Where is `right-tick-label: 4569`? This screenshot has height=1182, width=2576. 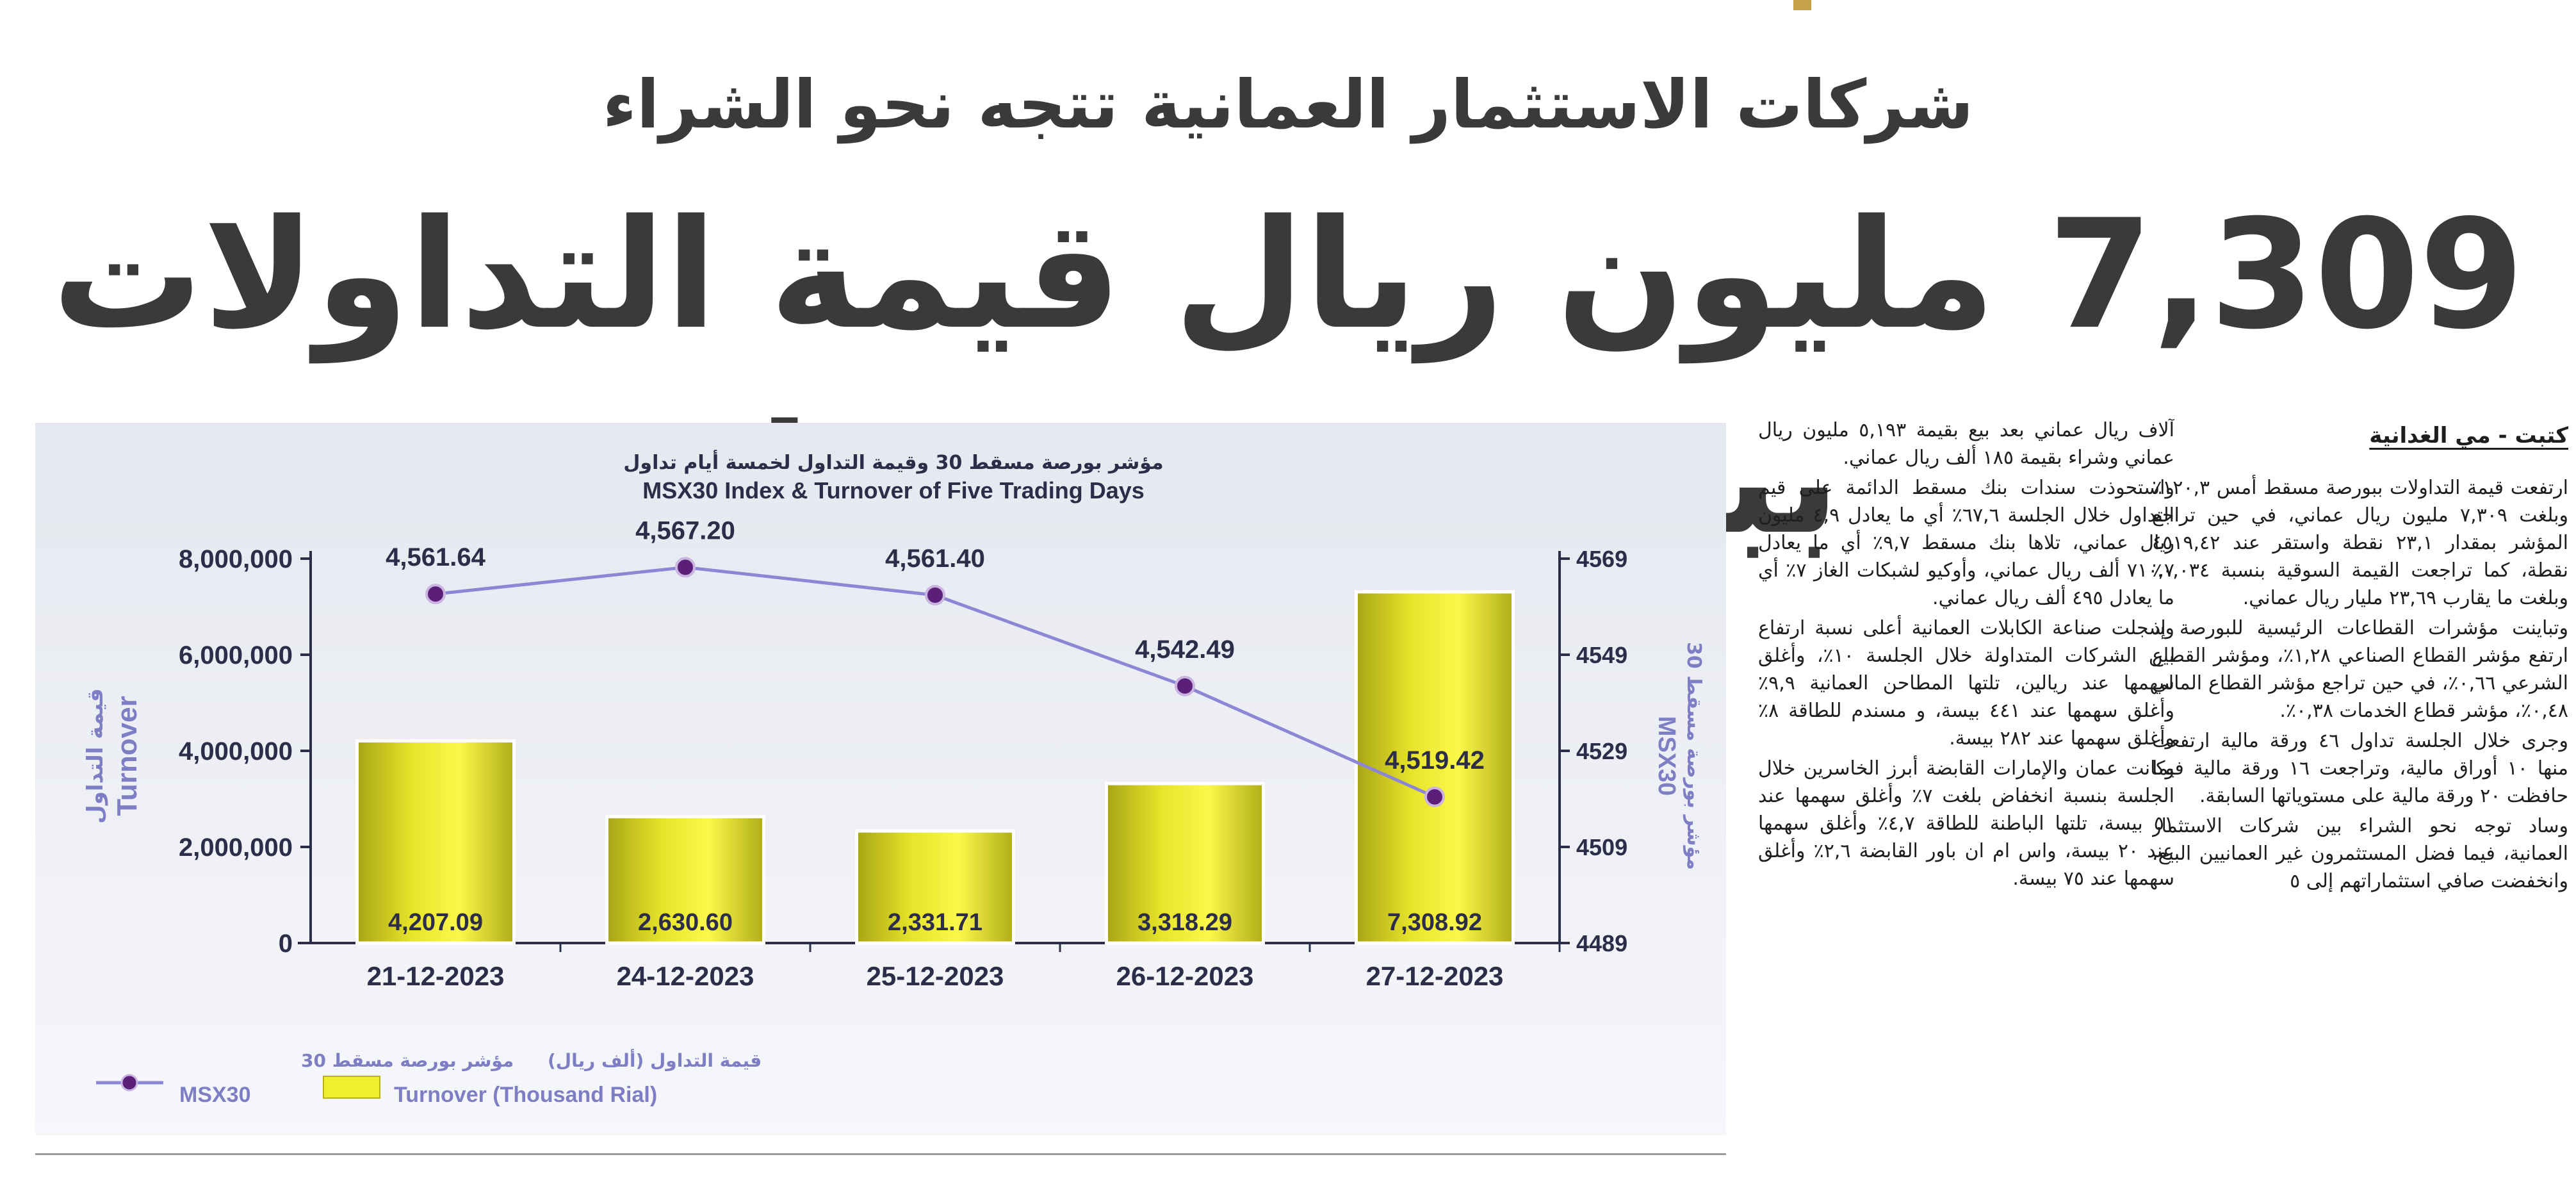 right-tick-label: 4569 is located at coordinates (1601, 559).